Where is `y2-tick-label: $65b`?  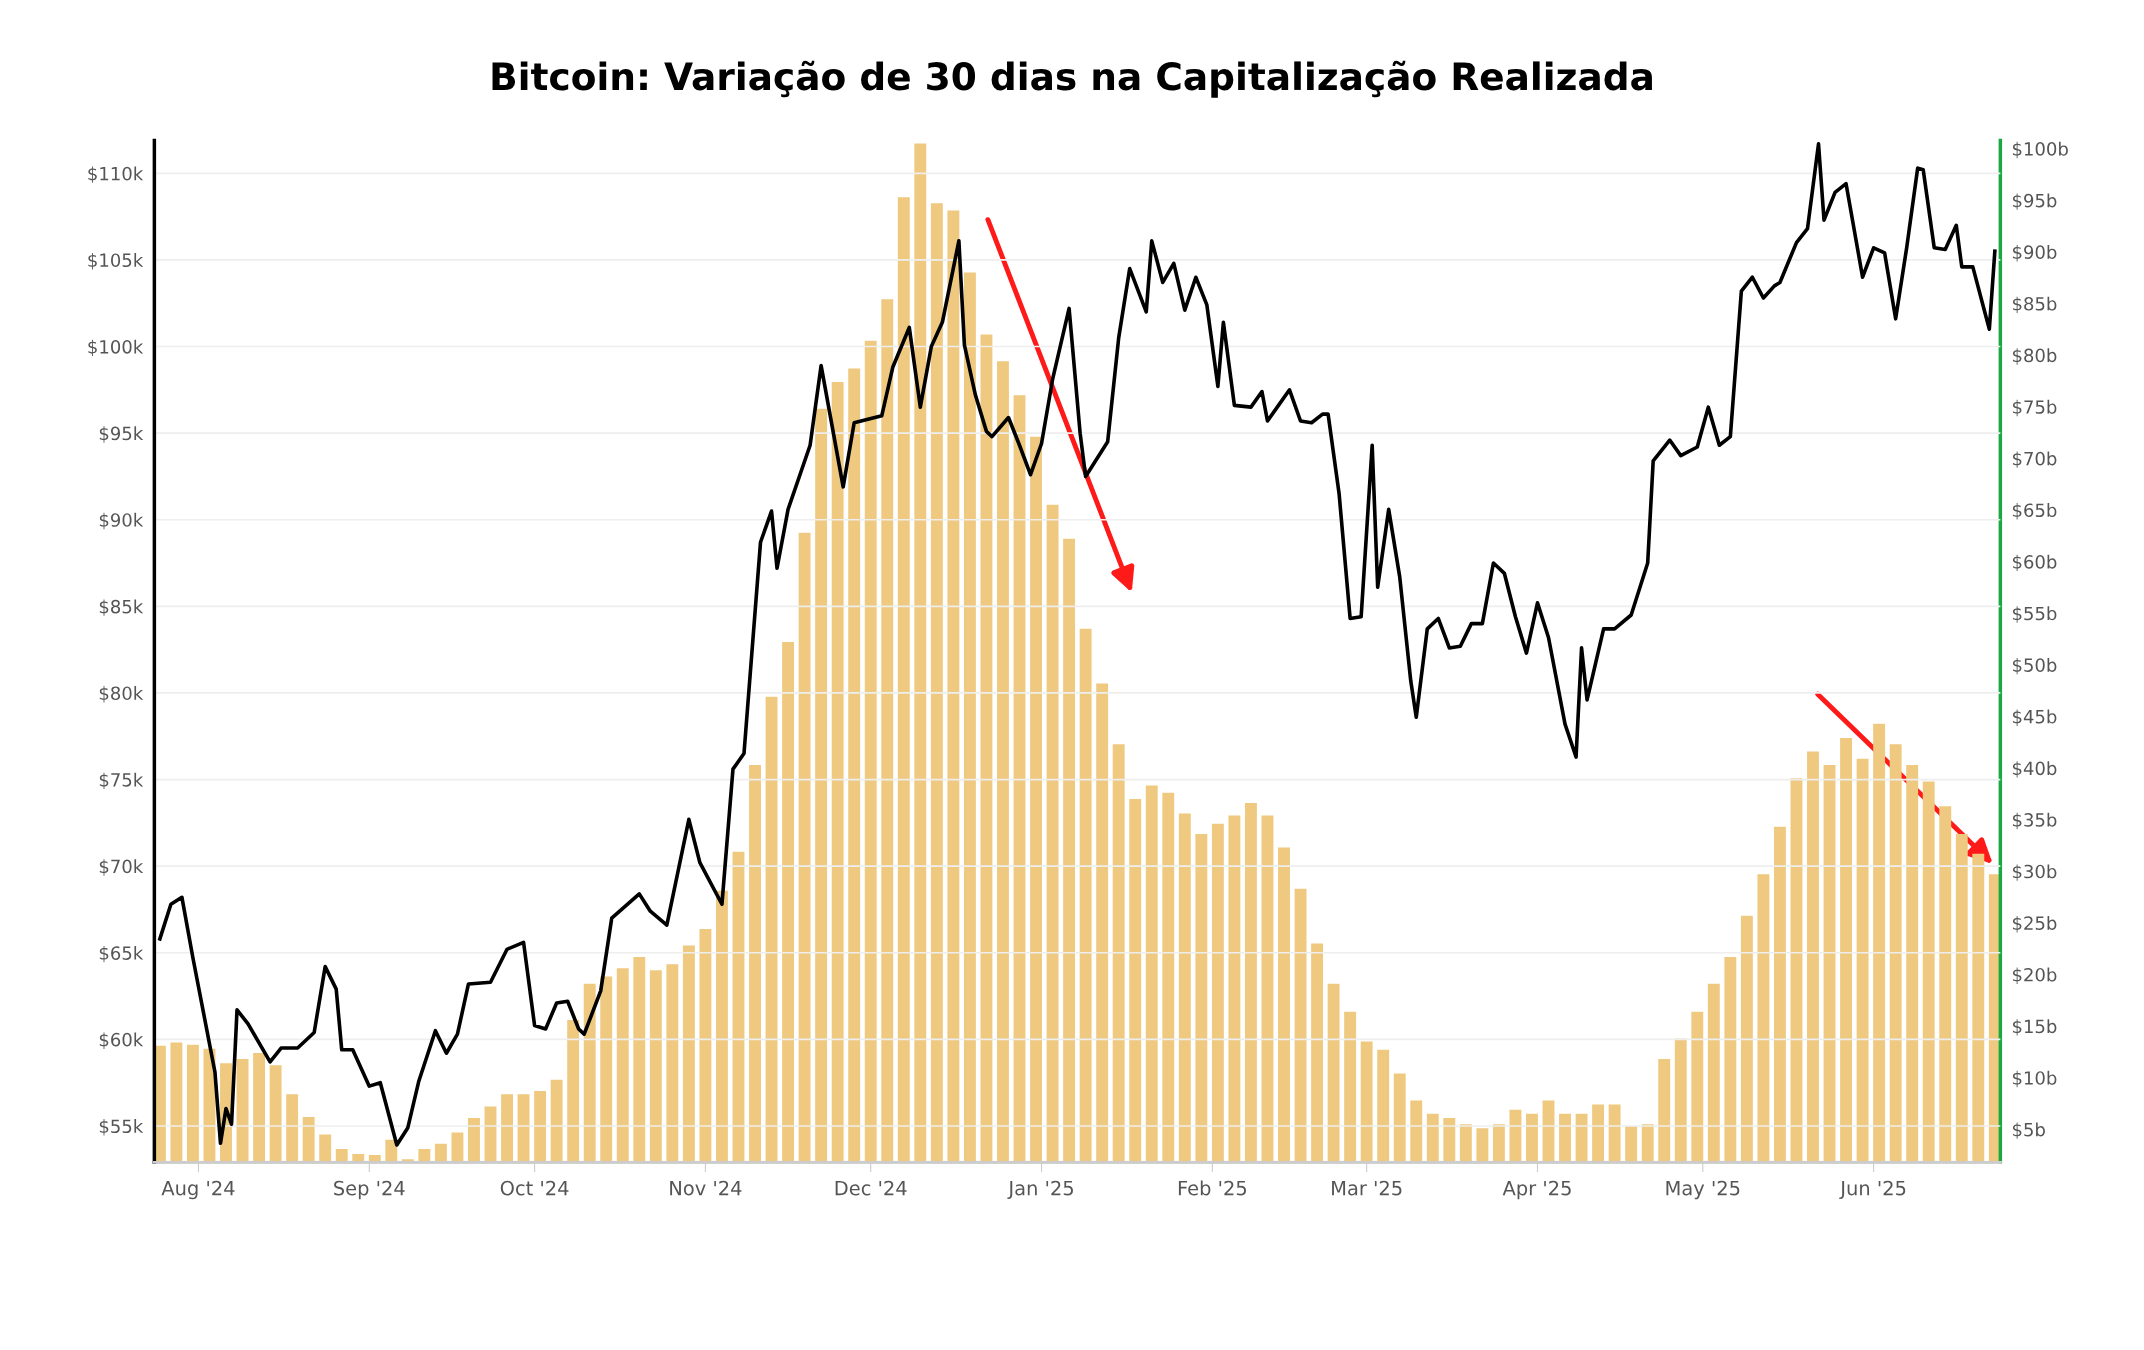 y2-tick-label: $65b is located at coordinates (2034, 511).